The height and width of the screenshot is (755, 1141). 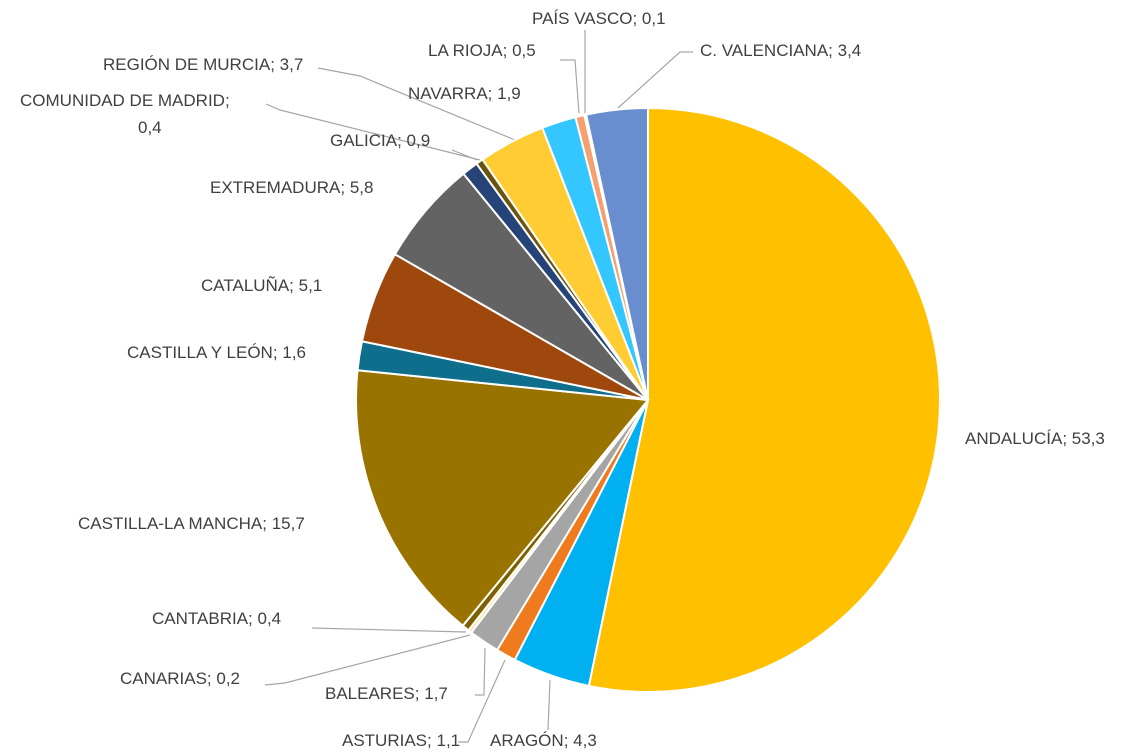 What do you see at coordinates (509, 93) in the screenshot?
I see `label-value: 1,9` at bounding box center [509, 93].